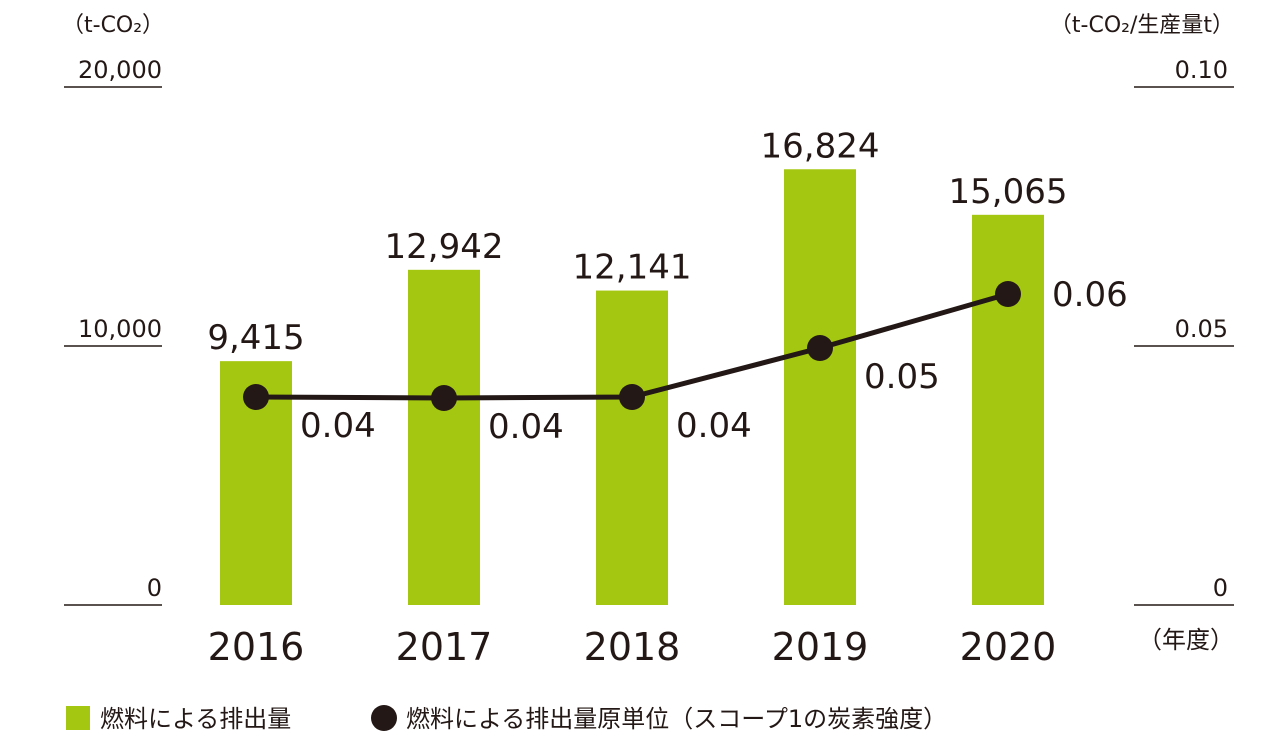  Describe the element at coordinates (256, 397) in the screenshot. I see `line-point-2016` at that location.